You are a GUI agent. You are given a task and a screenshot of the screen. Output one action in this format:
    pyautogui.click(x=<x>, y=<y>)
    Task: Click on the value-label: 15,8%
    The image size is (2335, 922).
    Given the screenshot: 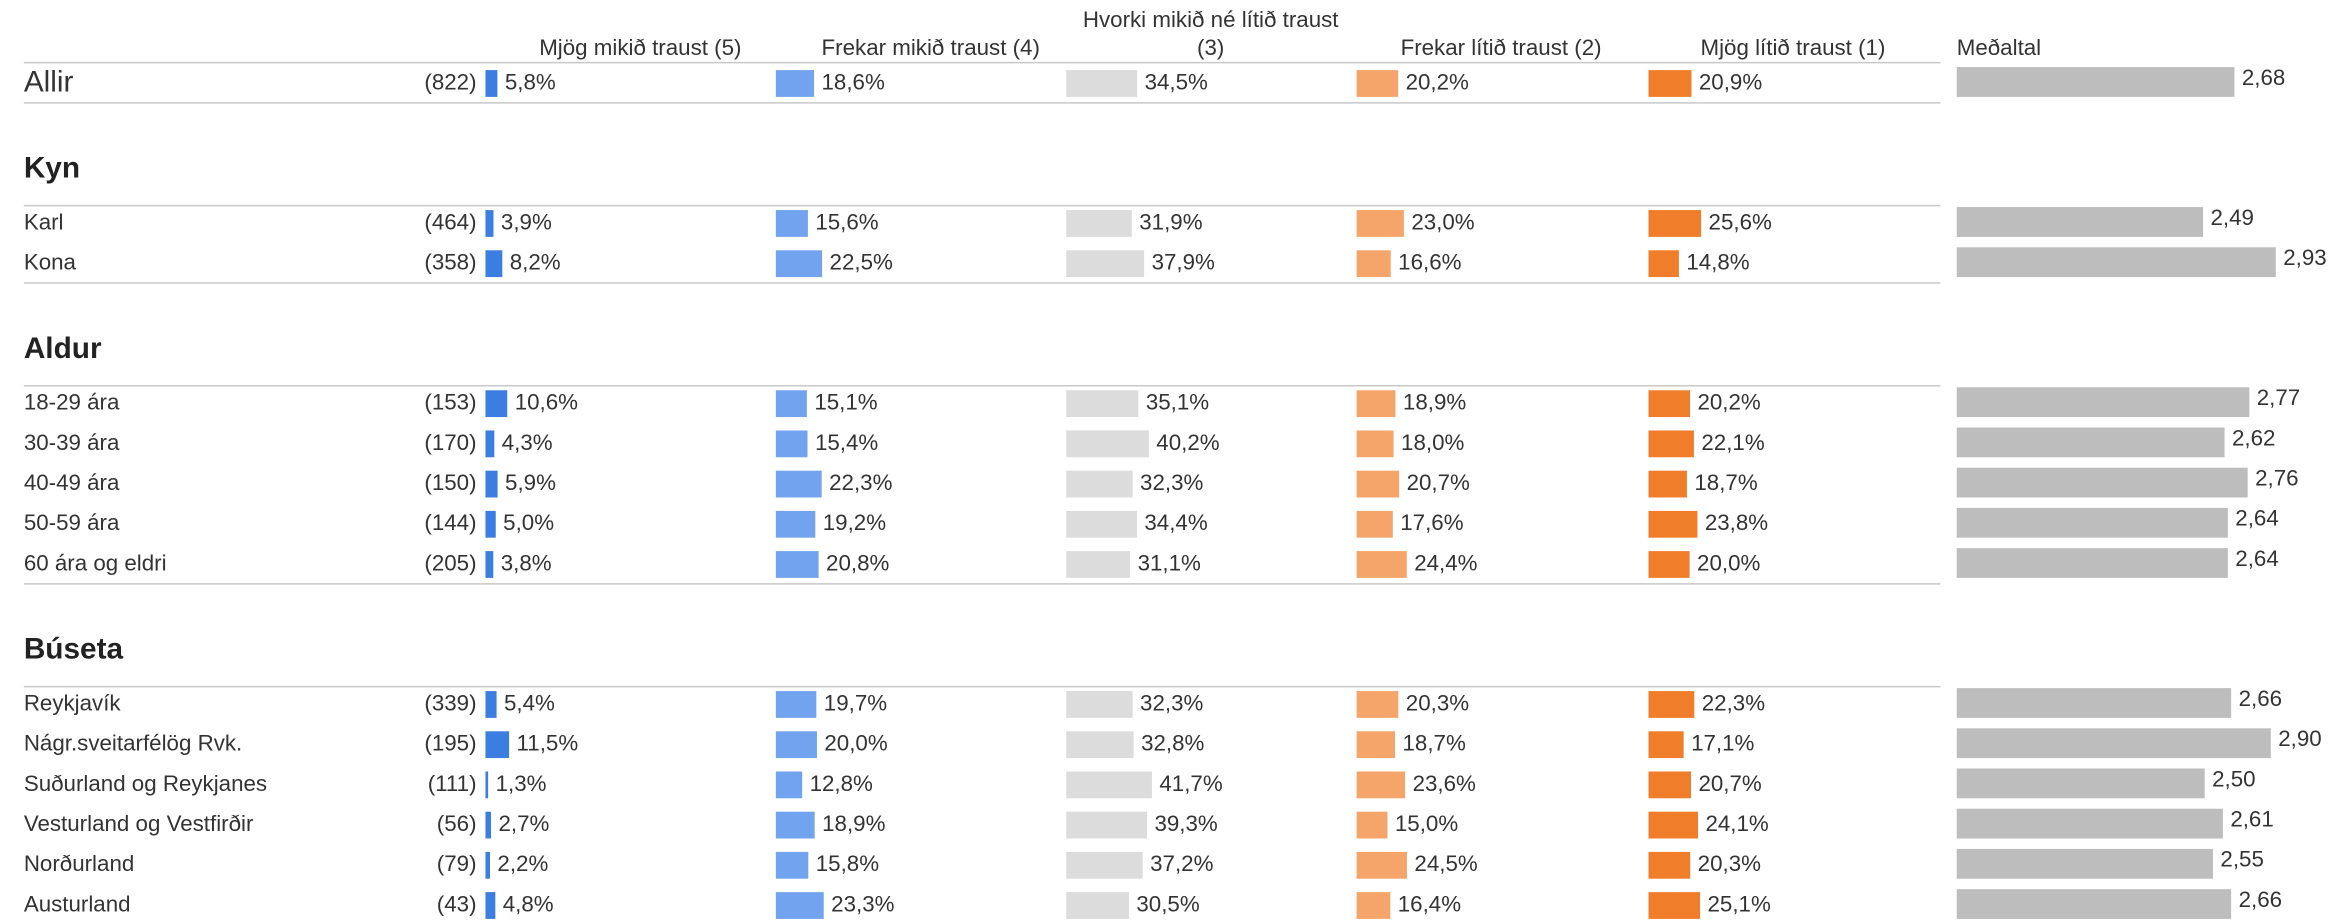 What is the action you would take?
    pyautogui.click(x=847, y=863)
    